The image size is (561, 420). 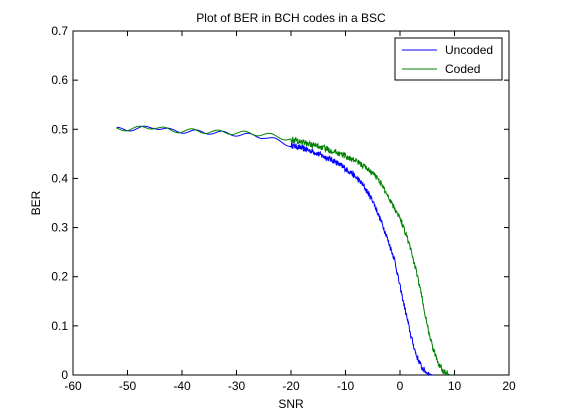 What do you see at coordinates (59, 228) in the screenshot?
I see `y-tick-label: 0.3` at bounding box center [59, 228].